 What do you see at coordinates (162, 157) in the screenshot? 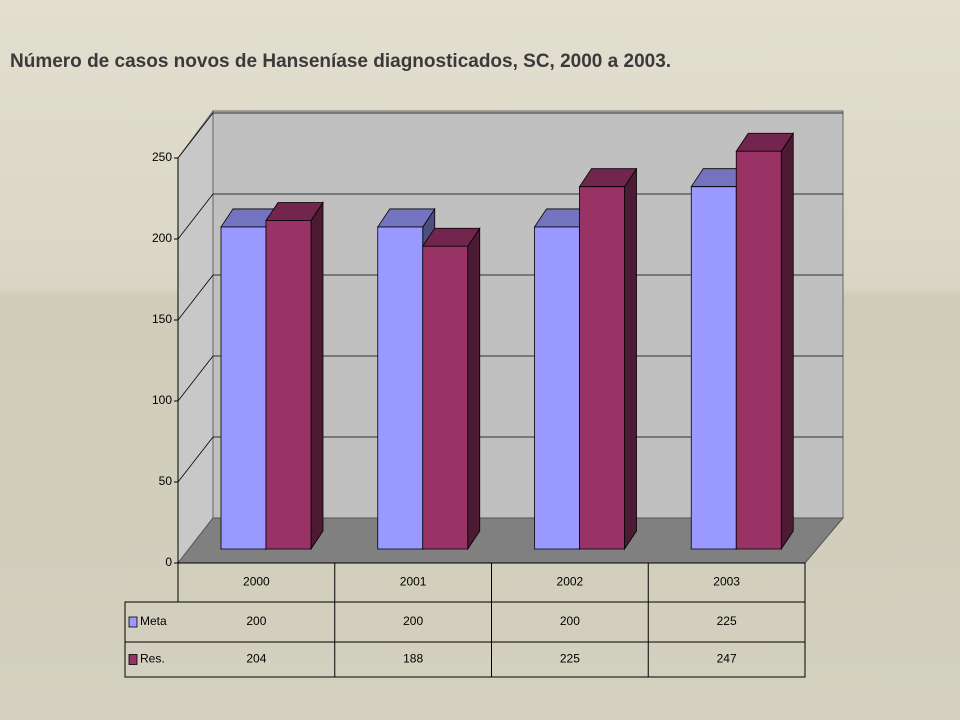
I see `y-tick-label: 250` at bounding box center [162, 157].